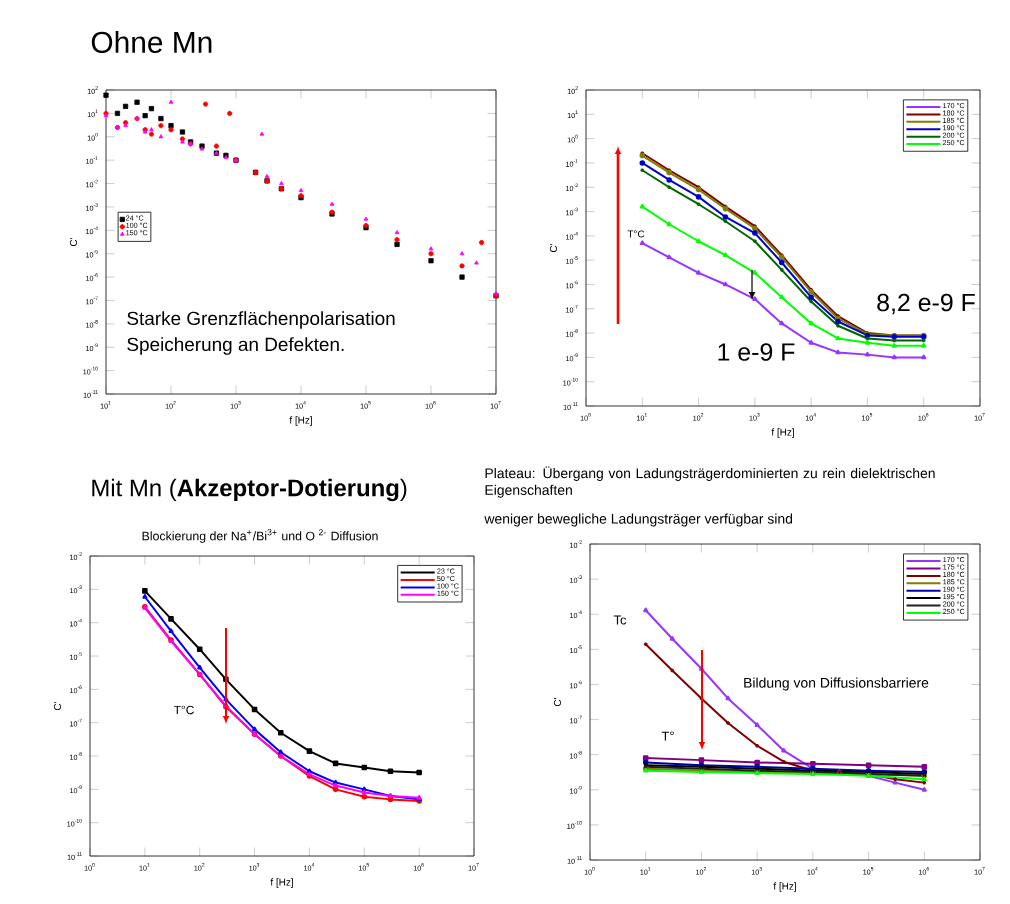 The image size is (1010, 904). What do you see at coordinates (151, 42) in the screenshot?
I see `chart-title: Ohne Mn` at bounding box center [151, 42].